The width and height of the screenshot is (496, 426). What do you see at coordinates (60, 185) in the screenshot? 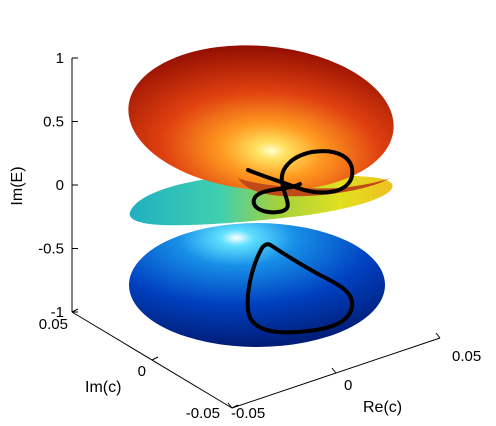
I see `z-tick-label: 0` at bounding box center [60, 185].